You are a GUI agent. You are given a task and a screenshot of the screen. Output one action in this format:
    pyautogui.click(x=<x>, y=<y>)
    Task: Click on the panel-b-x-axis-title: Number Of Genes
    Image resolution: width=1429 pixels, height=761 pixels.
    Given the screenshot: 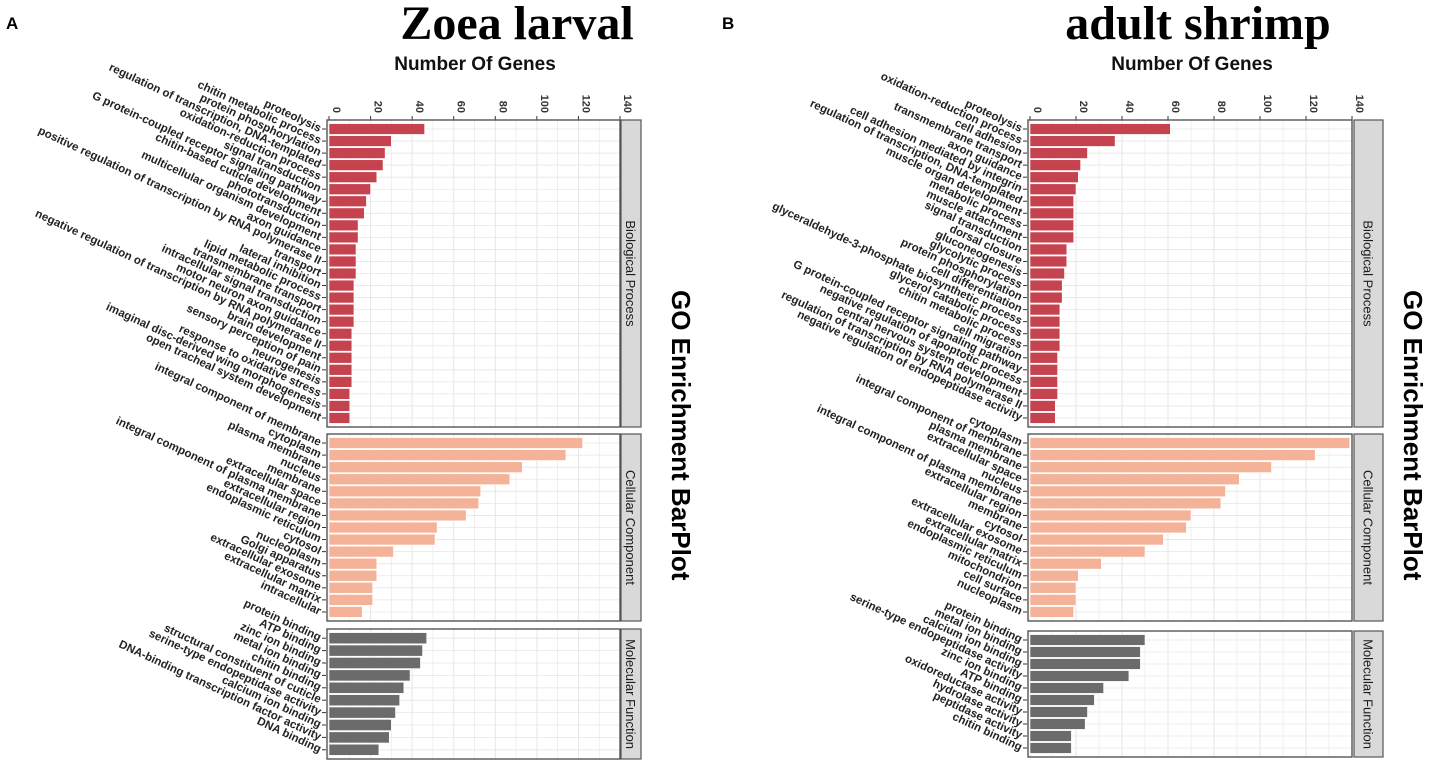 What is the action you would take?
    pyautogui.click(x=1192, y=64)
    